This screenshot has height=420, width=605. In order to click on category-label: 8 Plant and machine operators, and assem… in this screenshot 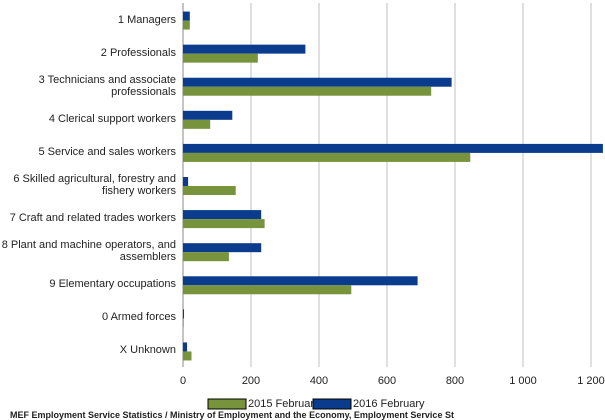, I will do `click(88, 251)`.